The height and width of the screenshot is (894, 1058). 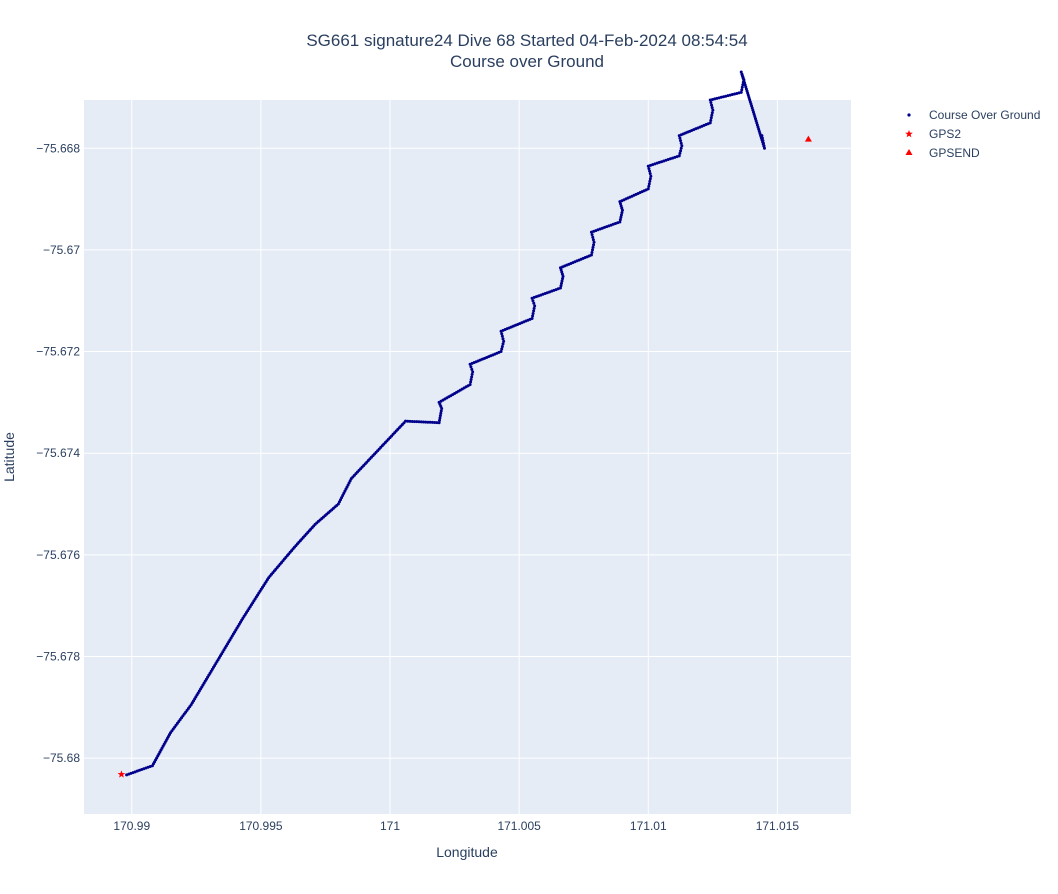 I want to click on legend-label: Course Over Ground, so click(x=984, y=115).